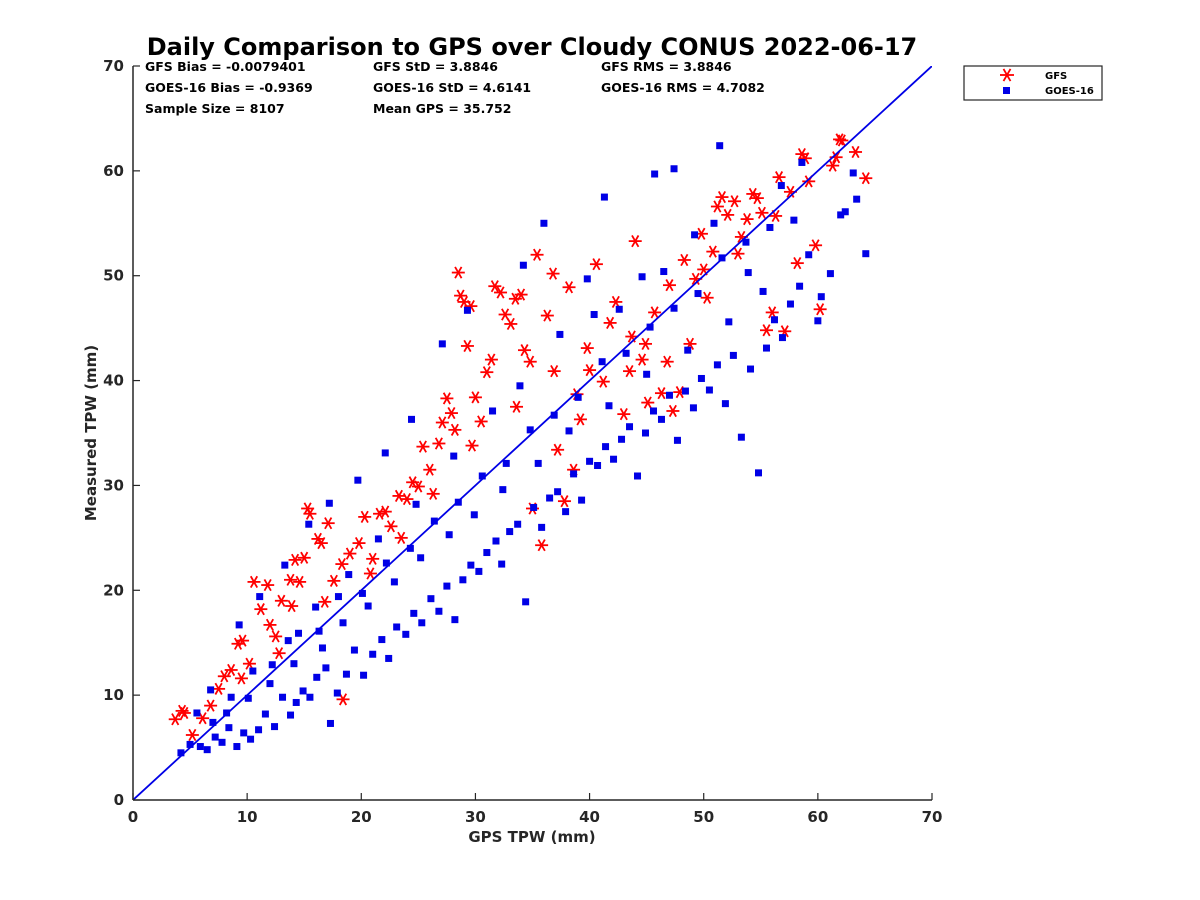 The height and width of the screenshot is (900, 1200). Describe the element at coordinates (247, 817) in the screenshot. I see `x-tick-label: 10` at that location.